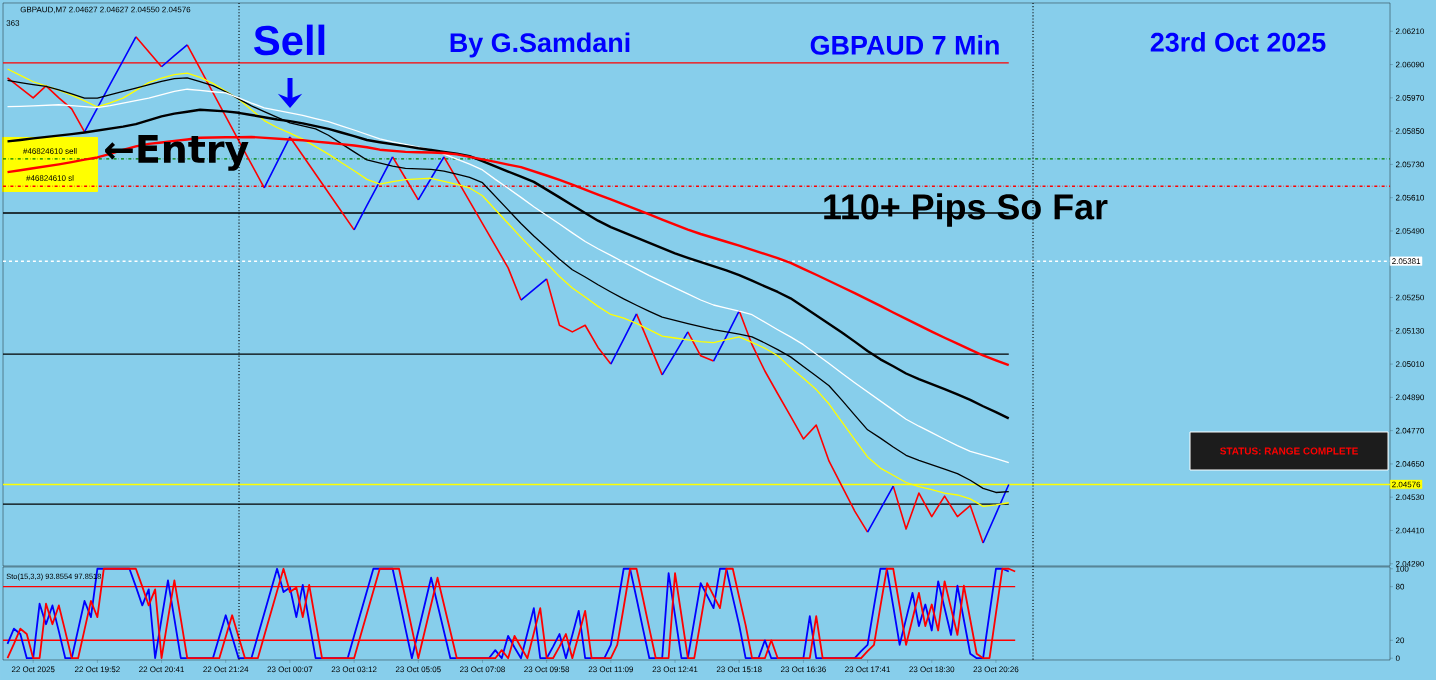 The image size is (1436, 680). What do you see at coordinates (177, 153) in the screenshot?
I see `annotation: ←Entry` at bounding box center [177, 153].